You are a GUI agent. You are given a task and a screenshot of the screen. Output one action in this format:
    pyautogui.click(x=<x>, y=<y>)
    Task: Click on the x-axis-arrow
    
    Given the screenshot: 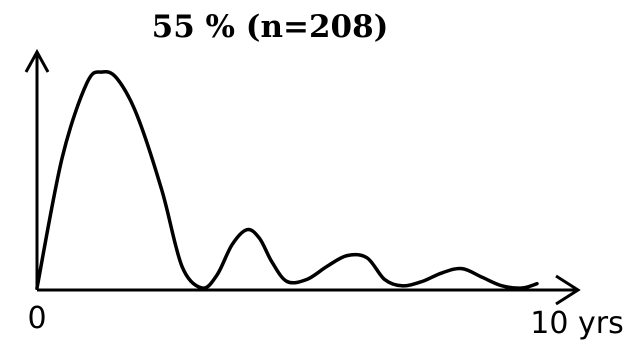 What is the action you would take?
    pyautogui.click(x=568, y=290)
    